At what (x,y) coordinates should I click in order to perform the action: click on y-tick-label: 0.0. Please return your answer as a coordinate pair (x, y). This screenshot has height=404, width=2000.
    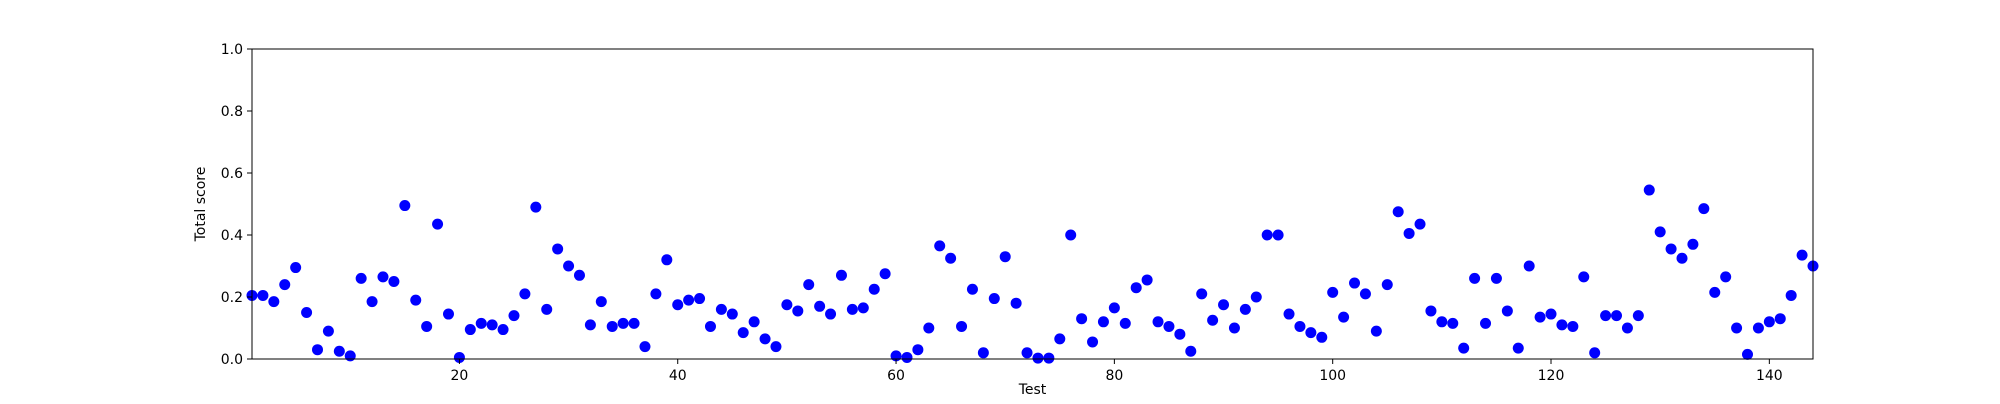
    Looking at the image, I should click on (232, 360).